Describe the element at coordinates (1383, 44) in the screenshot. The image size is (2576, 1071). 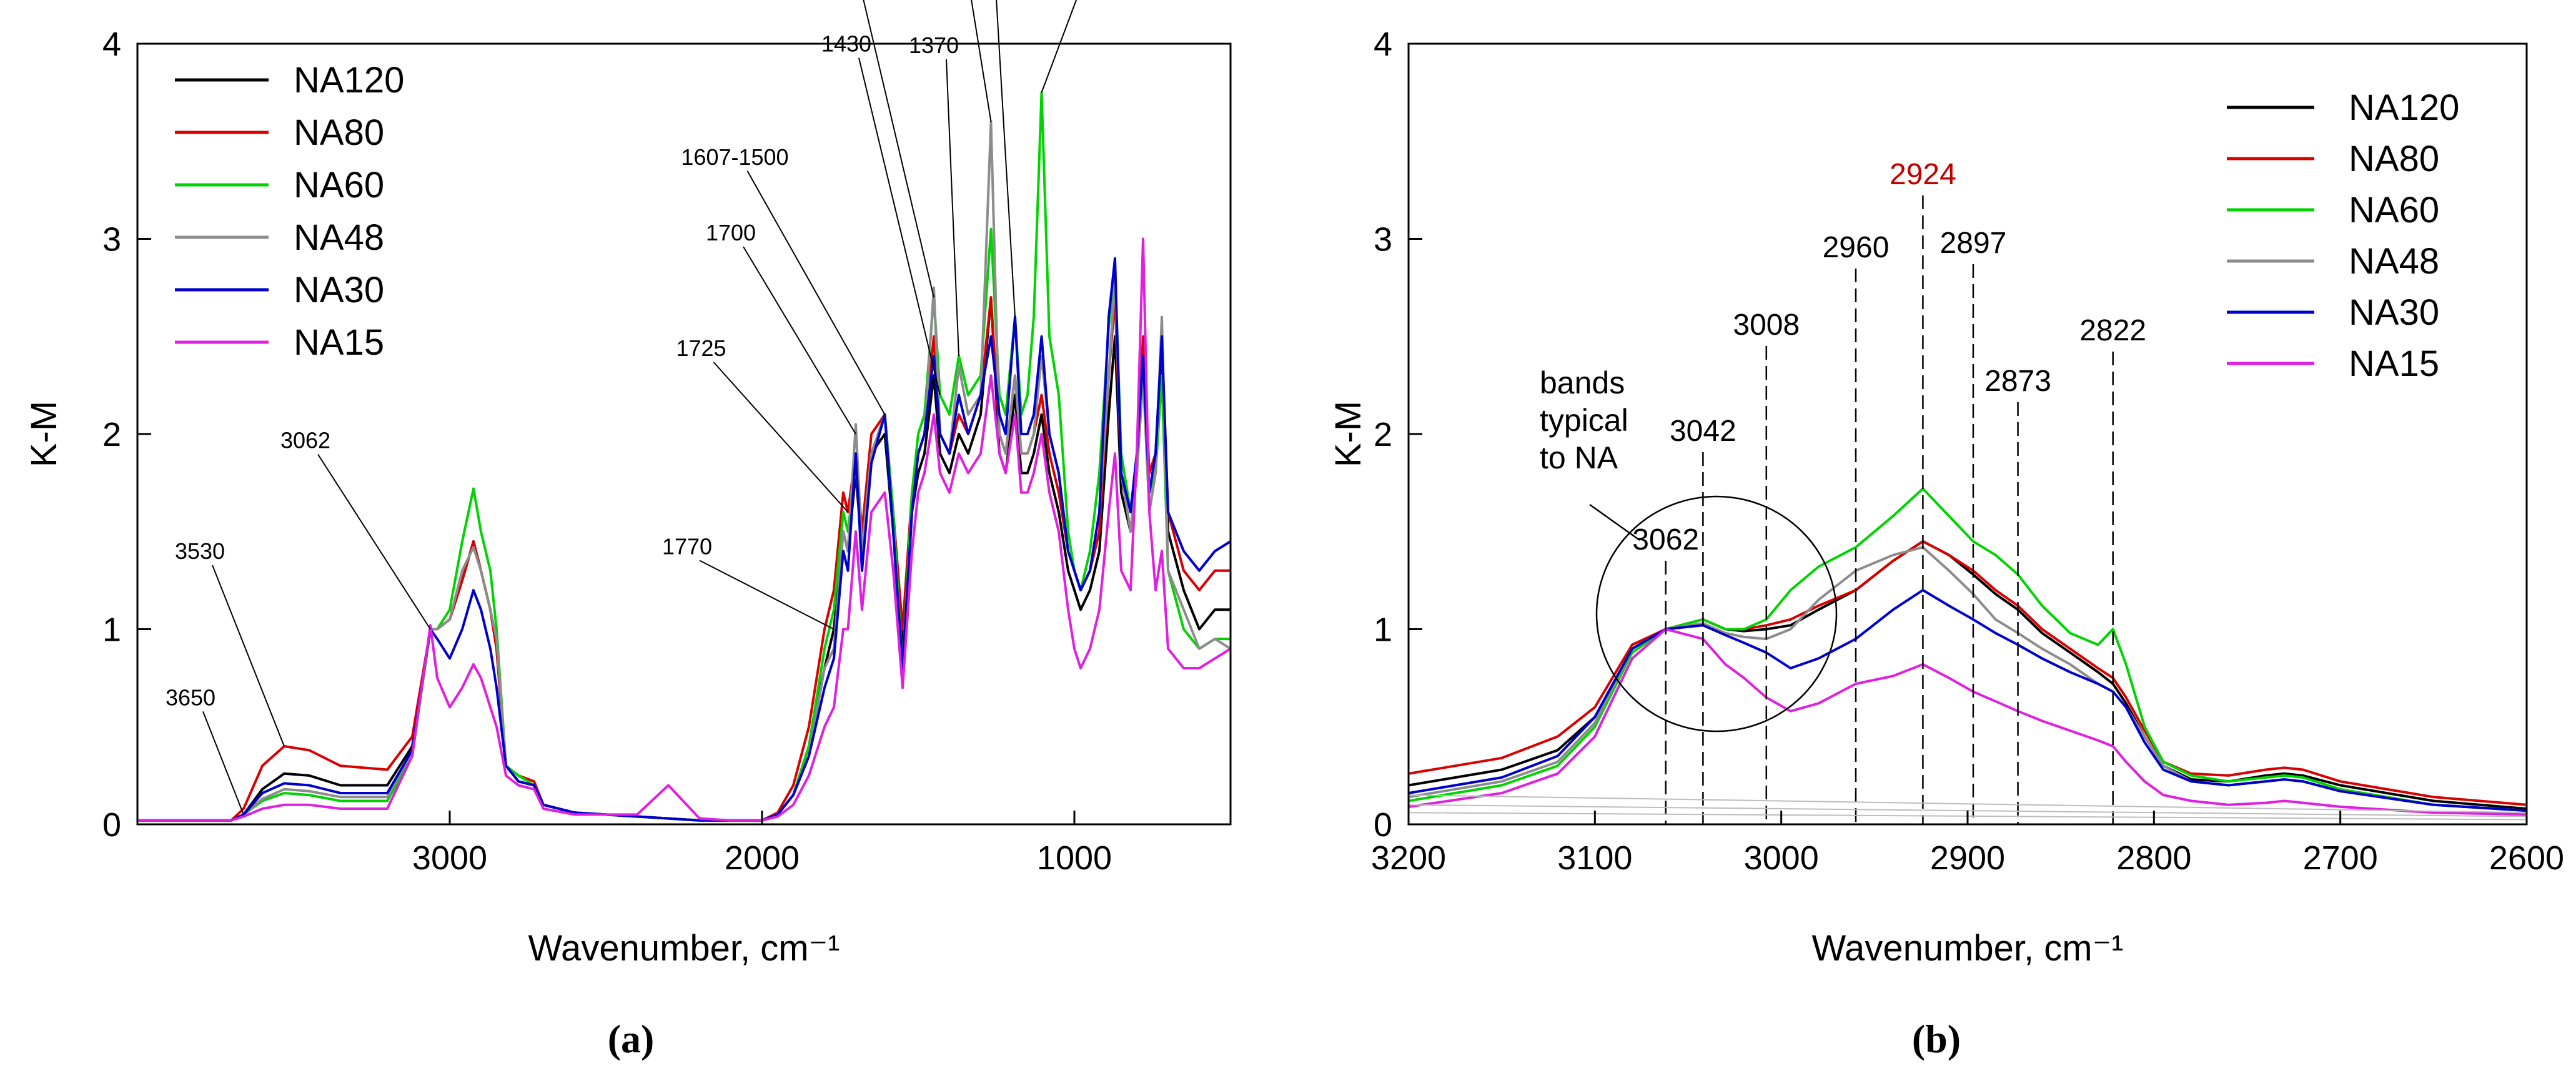
I see `panel-b-y-tick-label: 4` at that location.